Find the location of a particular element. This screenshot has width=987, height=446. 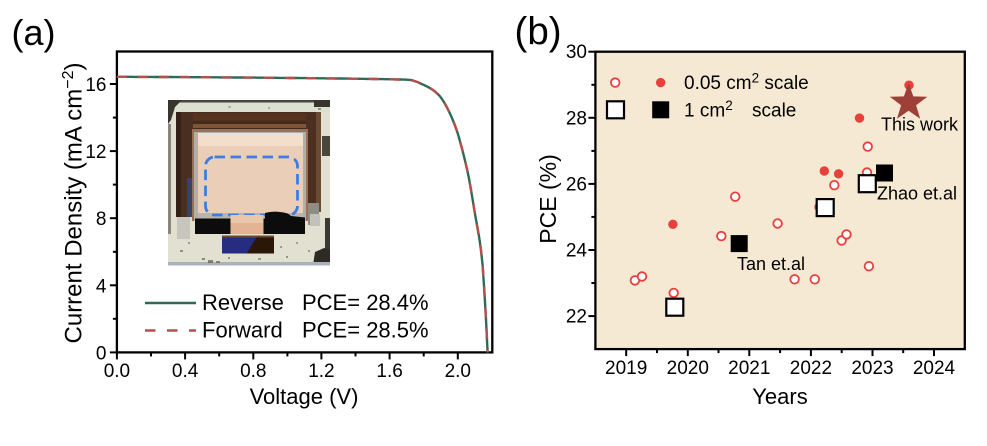

svg-text: Tan et.al is located at coordinates (771, 264).